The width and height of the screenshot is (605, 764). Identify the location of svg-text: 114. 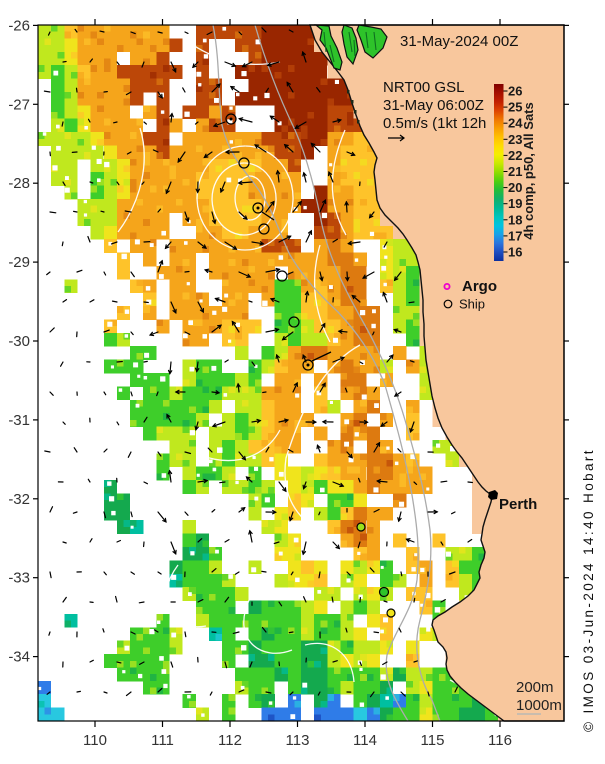
(365, 740).